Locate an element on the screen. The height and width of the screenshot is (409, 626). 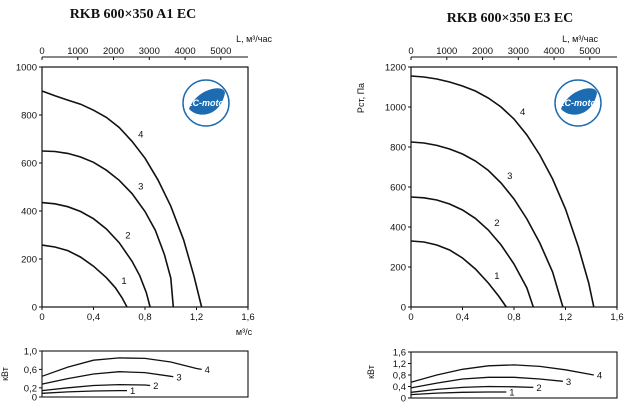
power-tick-label: 0,6 is located at coordinates (30, 370).